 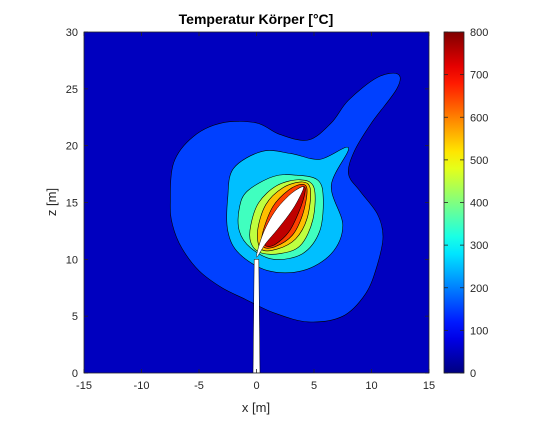 What do you see at coordinates (429, 386) in the screenshot?
I see `x-tick-label: 15` at bounding box center [429, 386].